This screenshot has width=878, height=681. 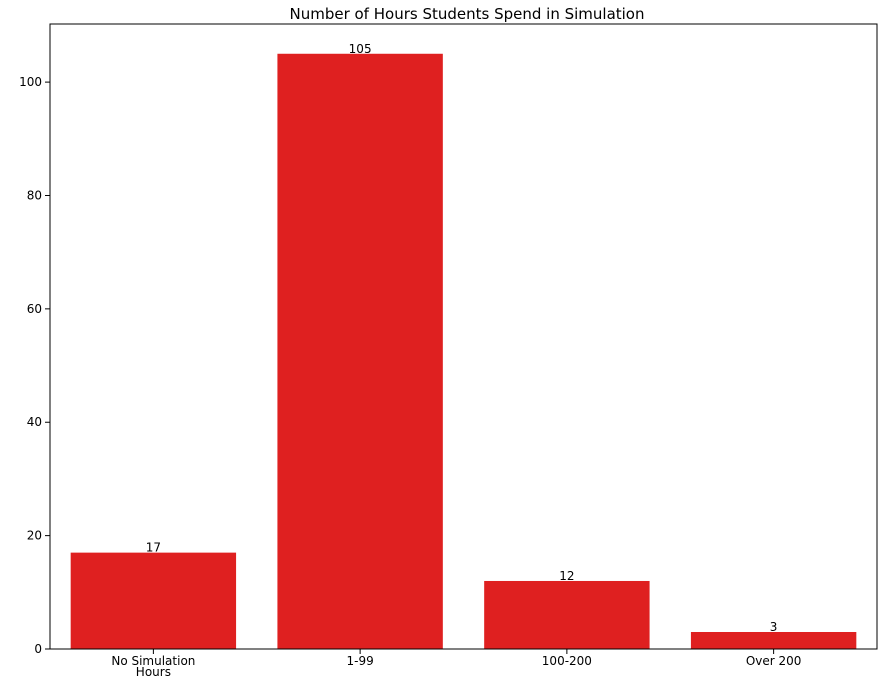 What do you see at coordinates (34, 365) in the screenshot?
I see `y-axis: 0 20 40 60 80 100` at bounding box center [34, 365].